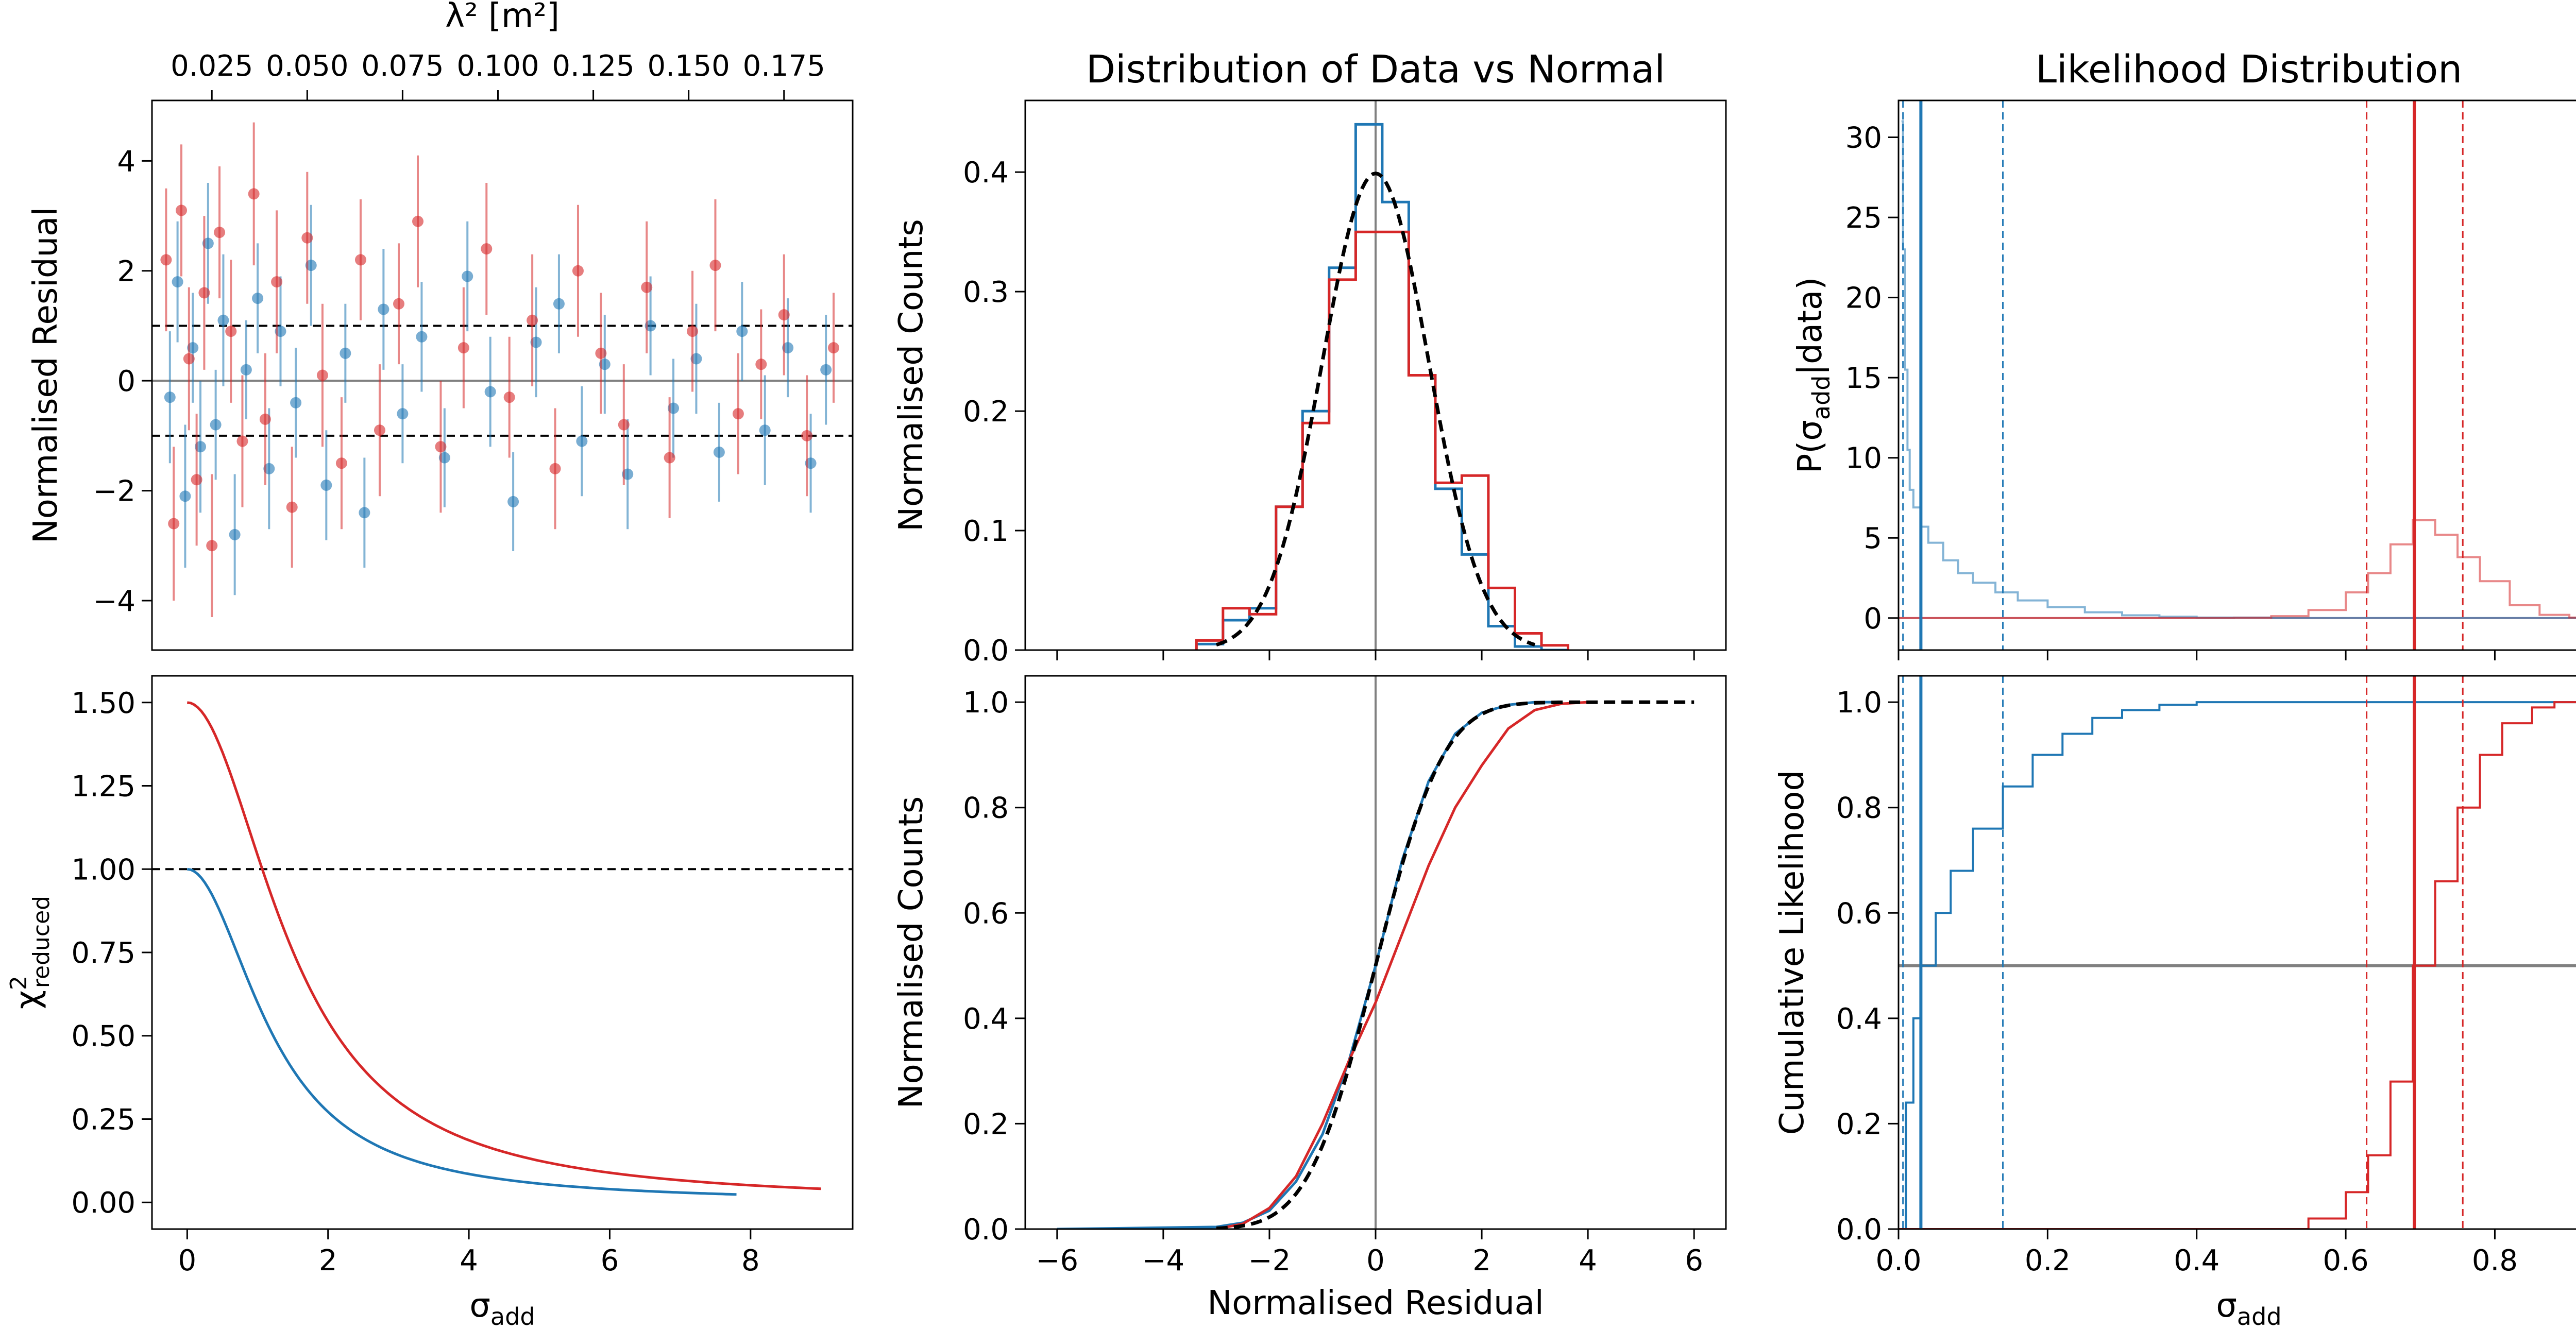 This screenshot has width=2576, height=1329. What do you see at coordinates (402, 66) in the screenshot?
I see `top-x-tick-label: 0.075` at bounding box center [402, 66].